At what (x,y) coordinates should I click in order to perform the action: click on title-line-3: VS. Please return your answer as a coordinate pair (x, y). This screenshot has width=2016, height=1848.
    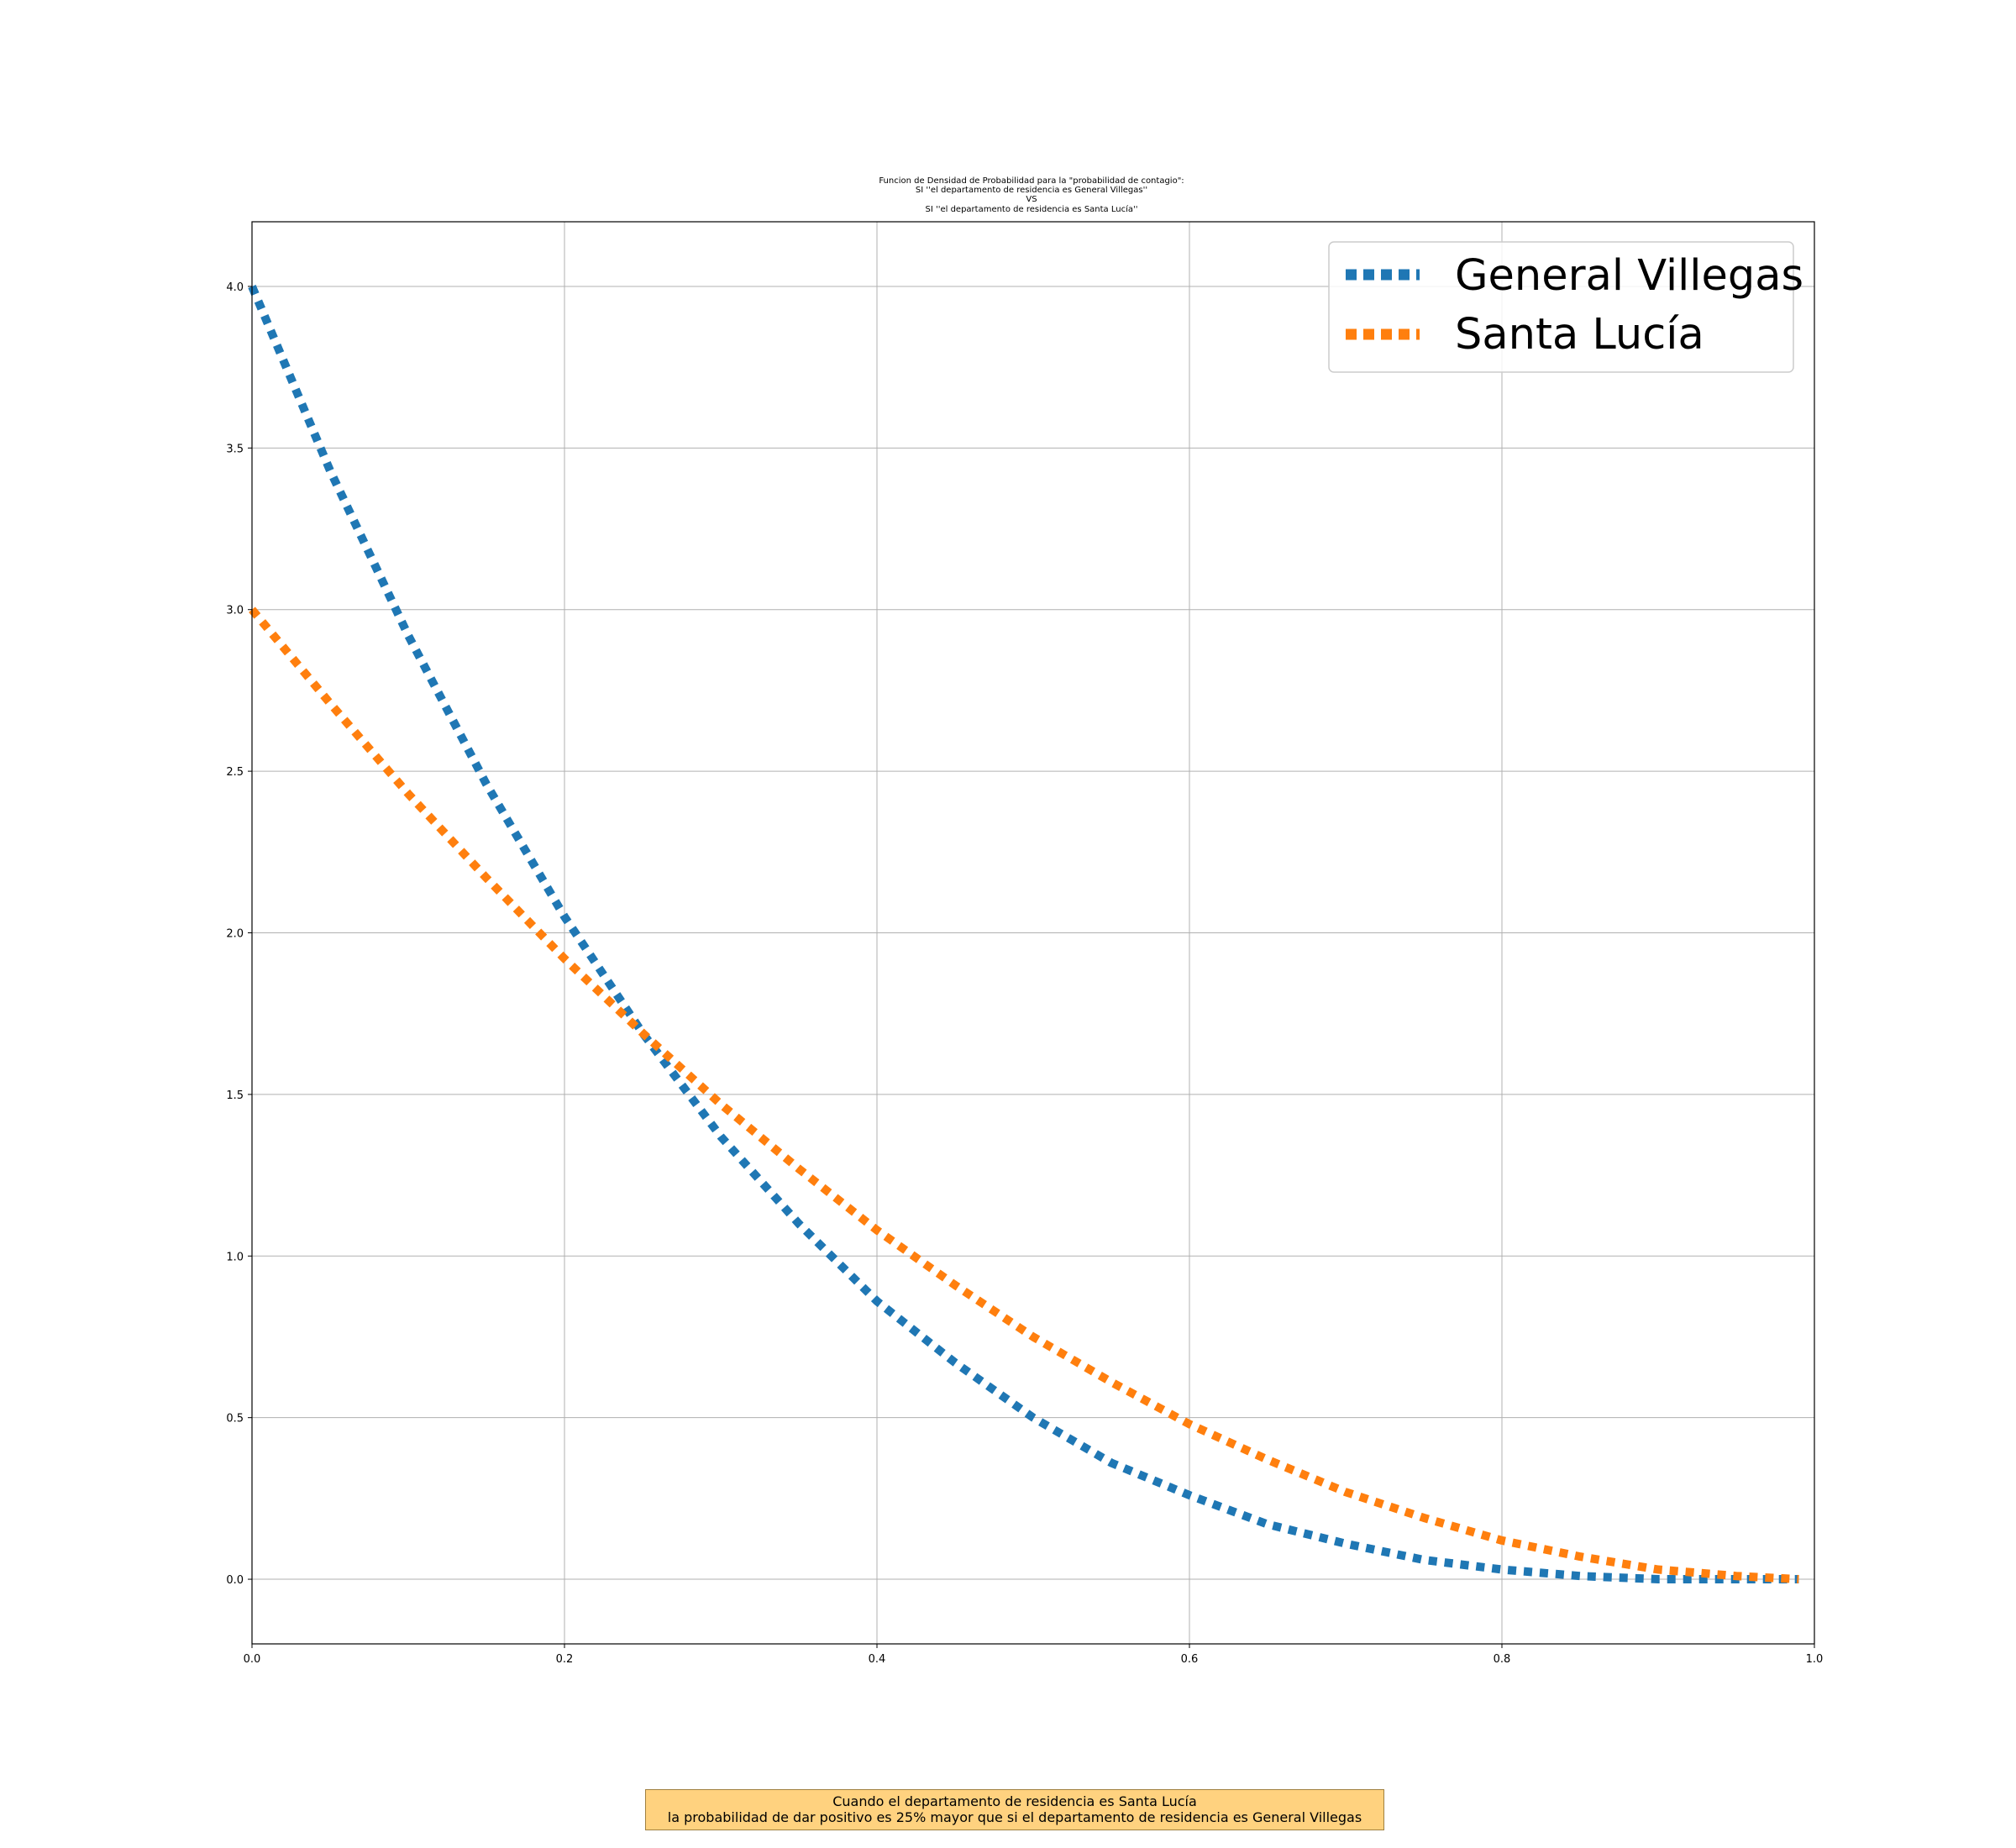
    Looking at the image, I should click on (1031, 199).